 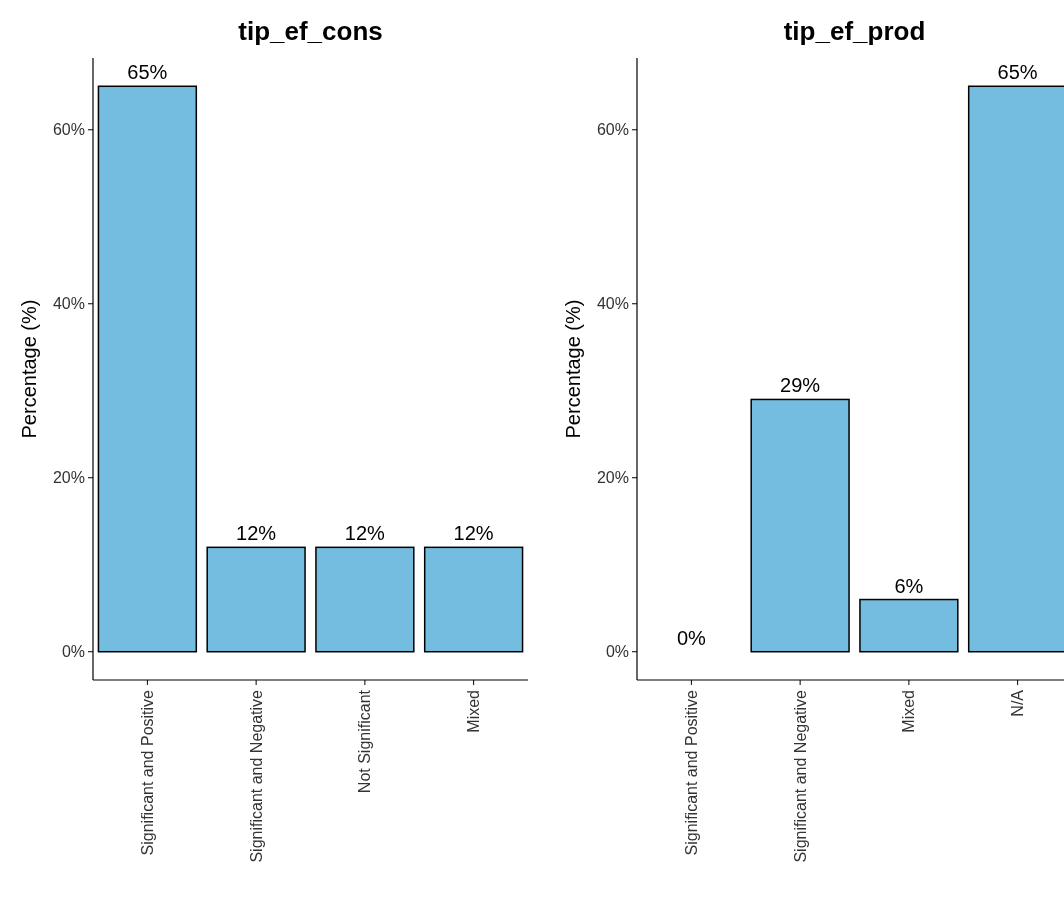 What do you see at coordinates (854, 31) in the screenshot?
I see `chart-title: tip_ef_prod` at bounding box center [854, 31].